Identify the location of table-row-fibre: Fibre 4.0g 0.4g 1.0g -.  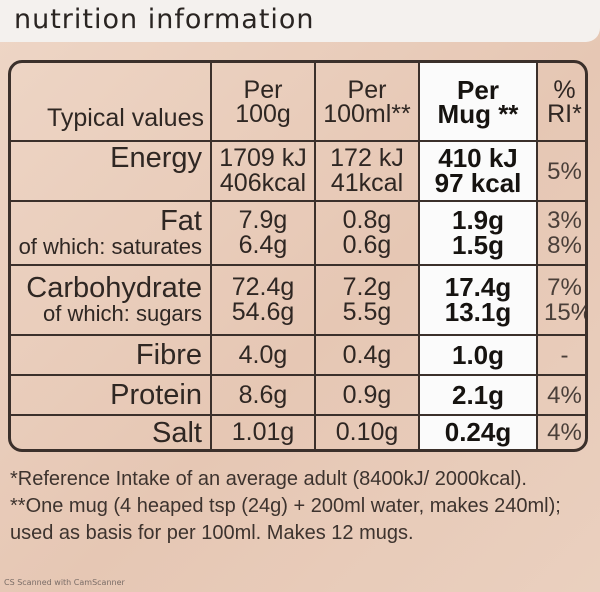
(298, 355).